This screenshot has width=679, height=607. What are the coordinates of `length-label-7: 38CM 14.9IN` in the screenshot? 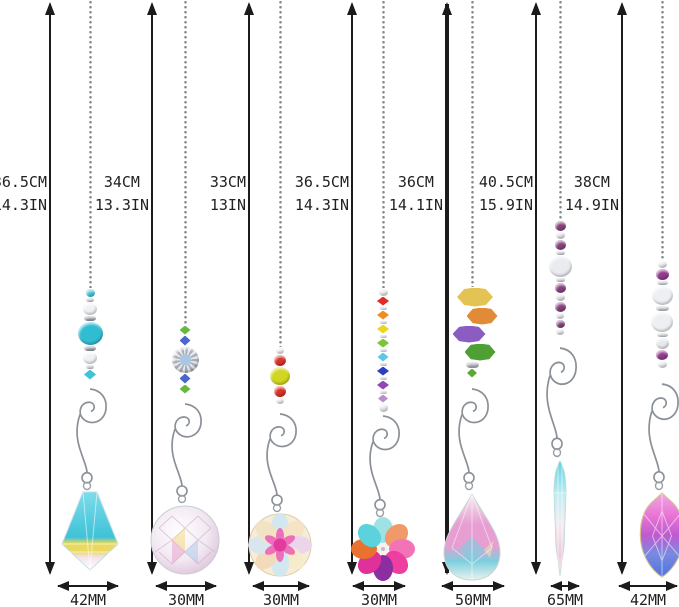 It's located at (591, 193).